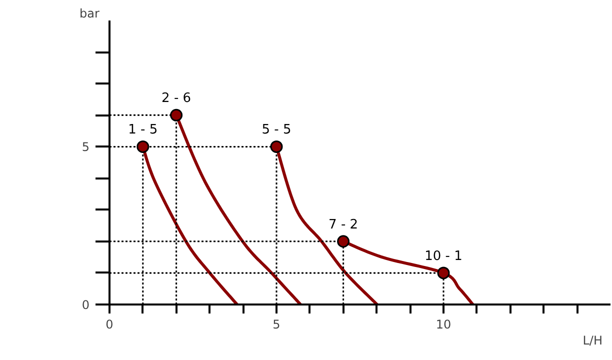 This screenshot has height=360, width=612. What do you see at coordinates (110, 325) in the screenshot?
I see `x-tick-label: 0` at bounding box center [110, 325].